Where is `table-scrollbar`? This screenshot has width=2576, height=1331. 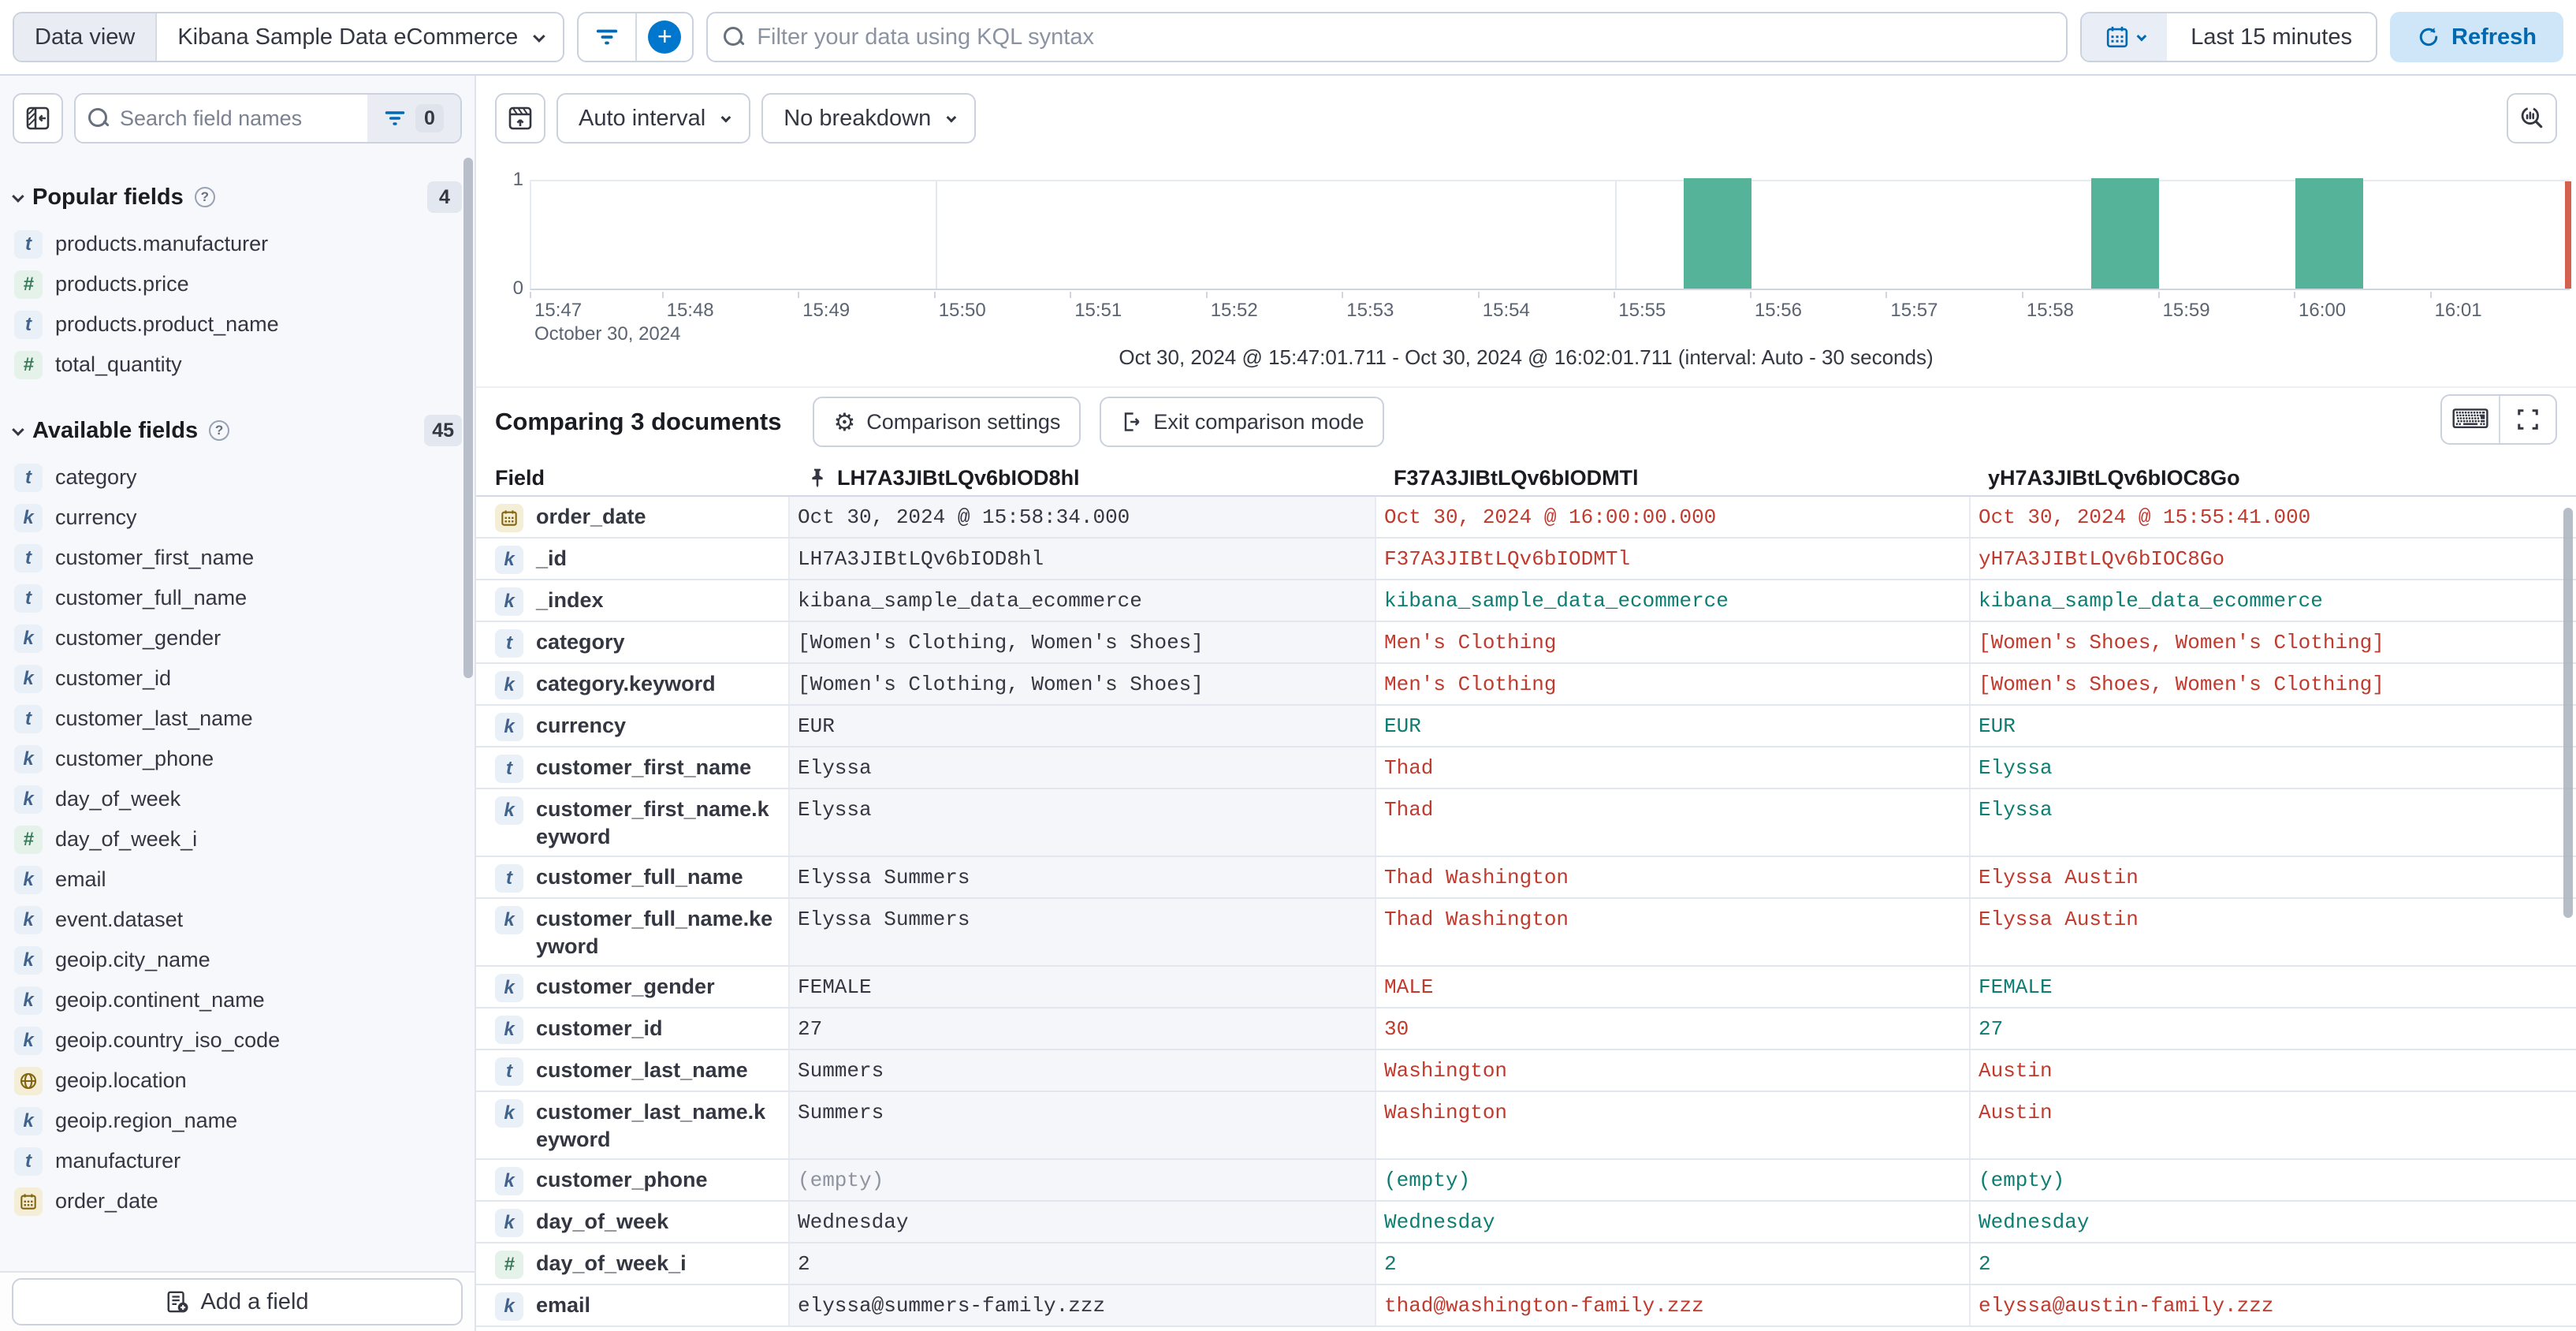
table-scrollbar is located at coordinates (2568, 713).